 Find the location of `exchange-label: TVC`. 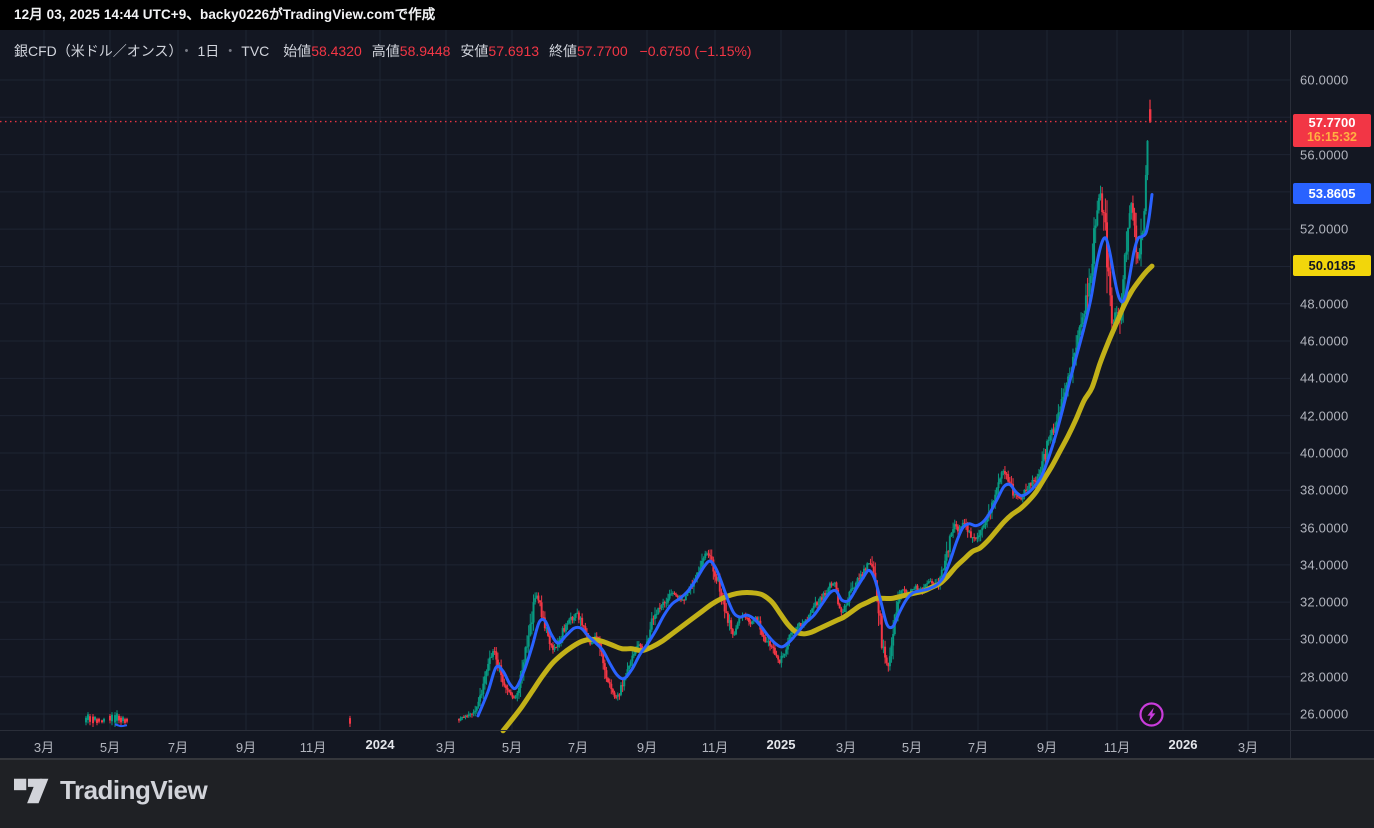

exchange-label: TVC is located at coordinates (255, 51).